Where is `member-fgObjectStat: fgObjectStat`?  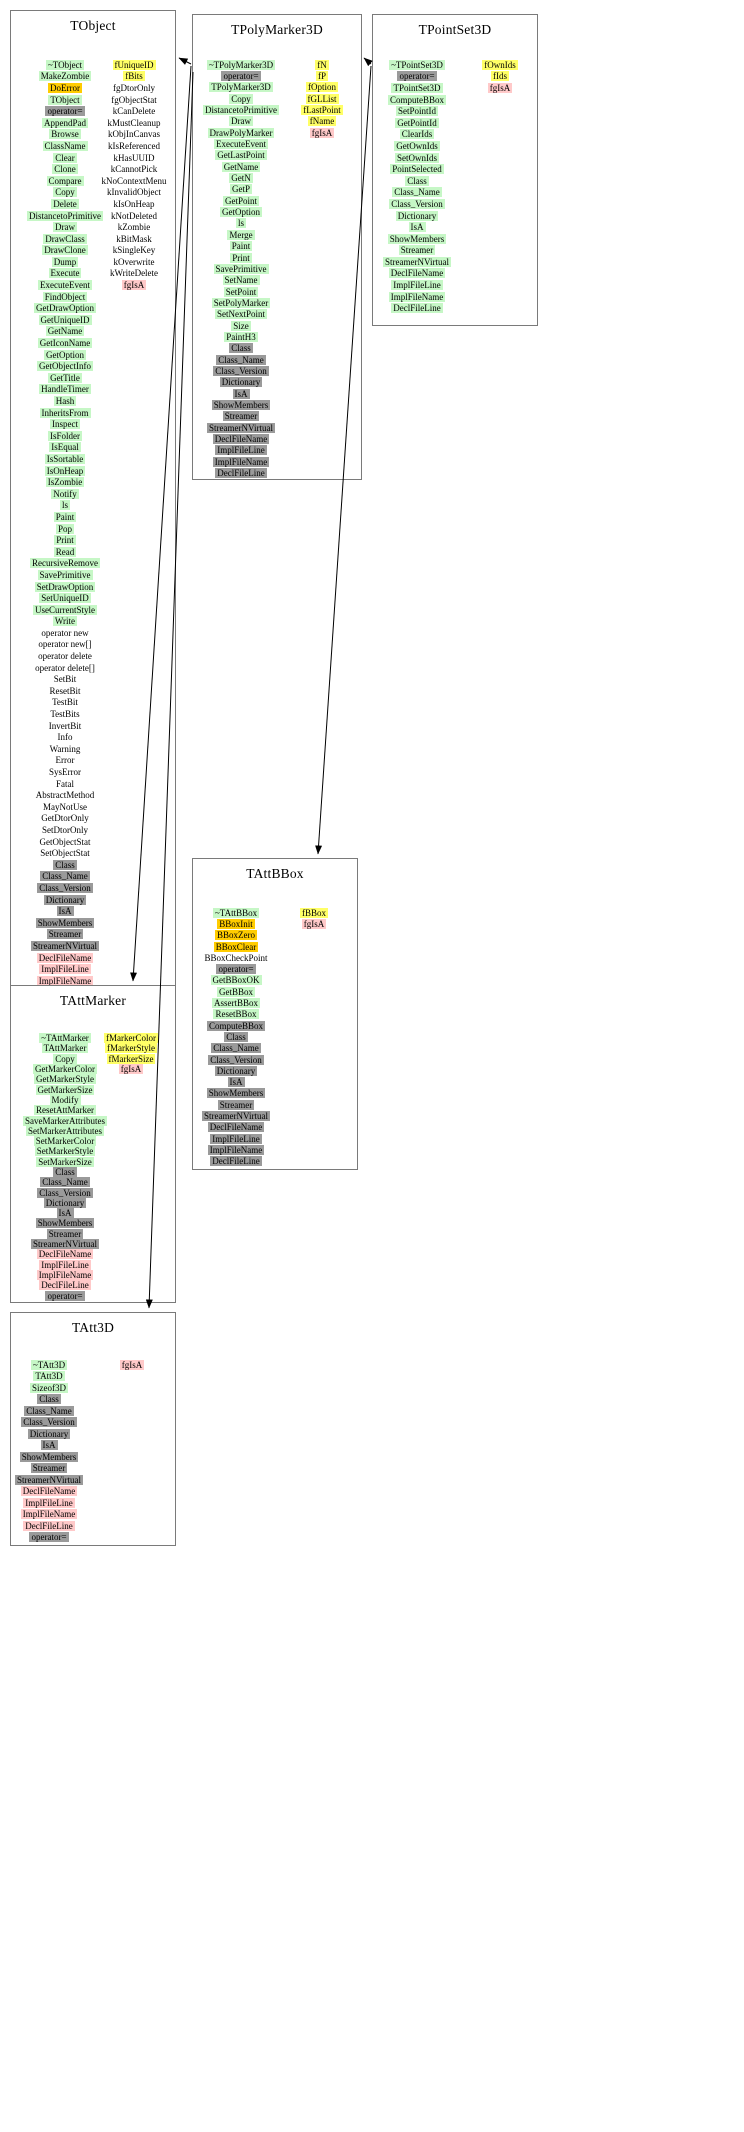
member-fgObjectStat: fgObjectStat is located at coordinates (134, 99).